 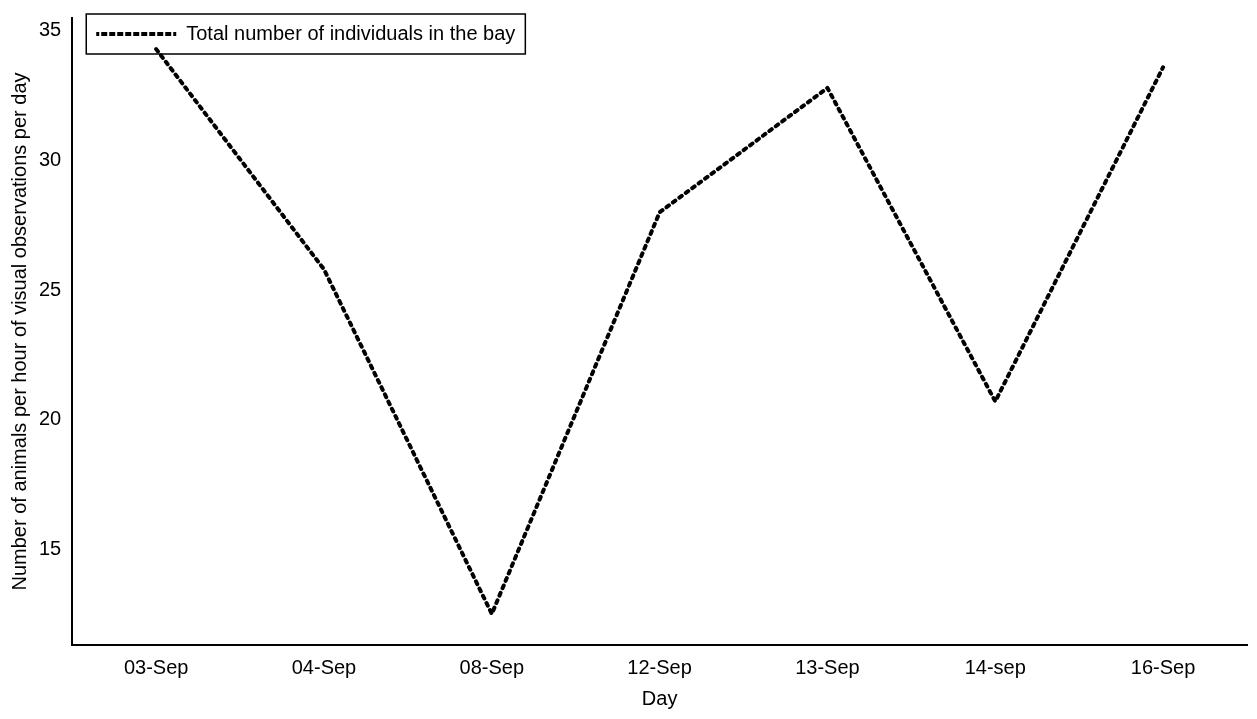 What do you see at coordinates (659, 666) in the screenshot?
I see `x-tick-label: 12-Sep` at bounding box center [659, 666].